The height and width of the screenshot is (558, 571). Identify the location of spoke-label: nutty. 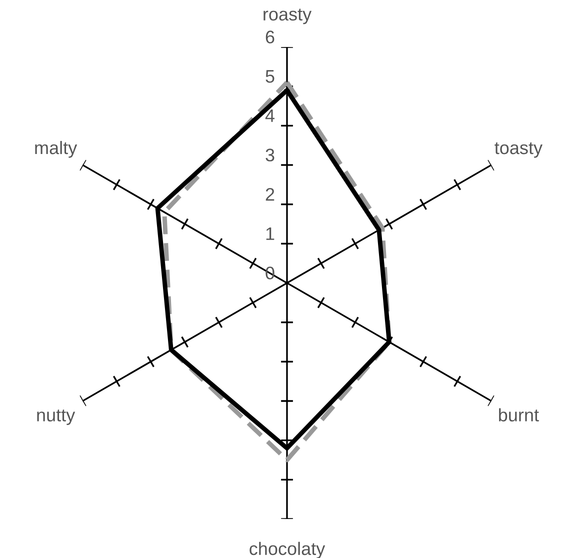
(56, 418).